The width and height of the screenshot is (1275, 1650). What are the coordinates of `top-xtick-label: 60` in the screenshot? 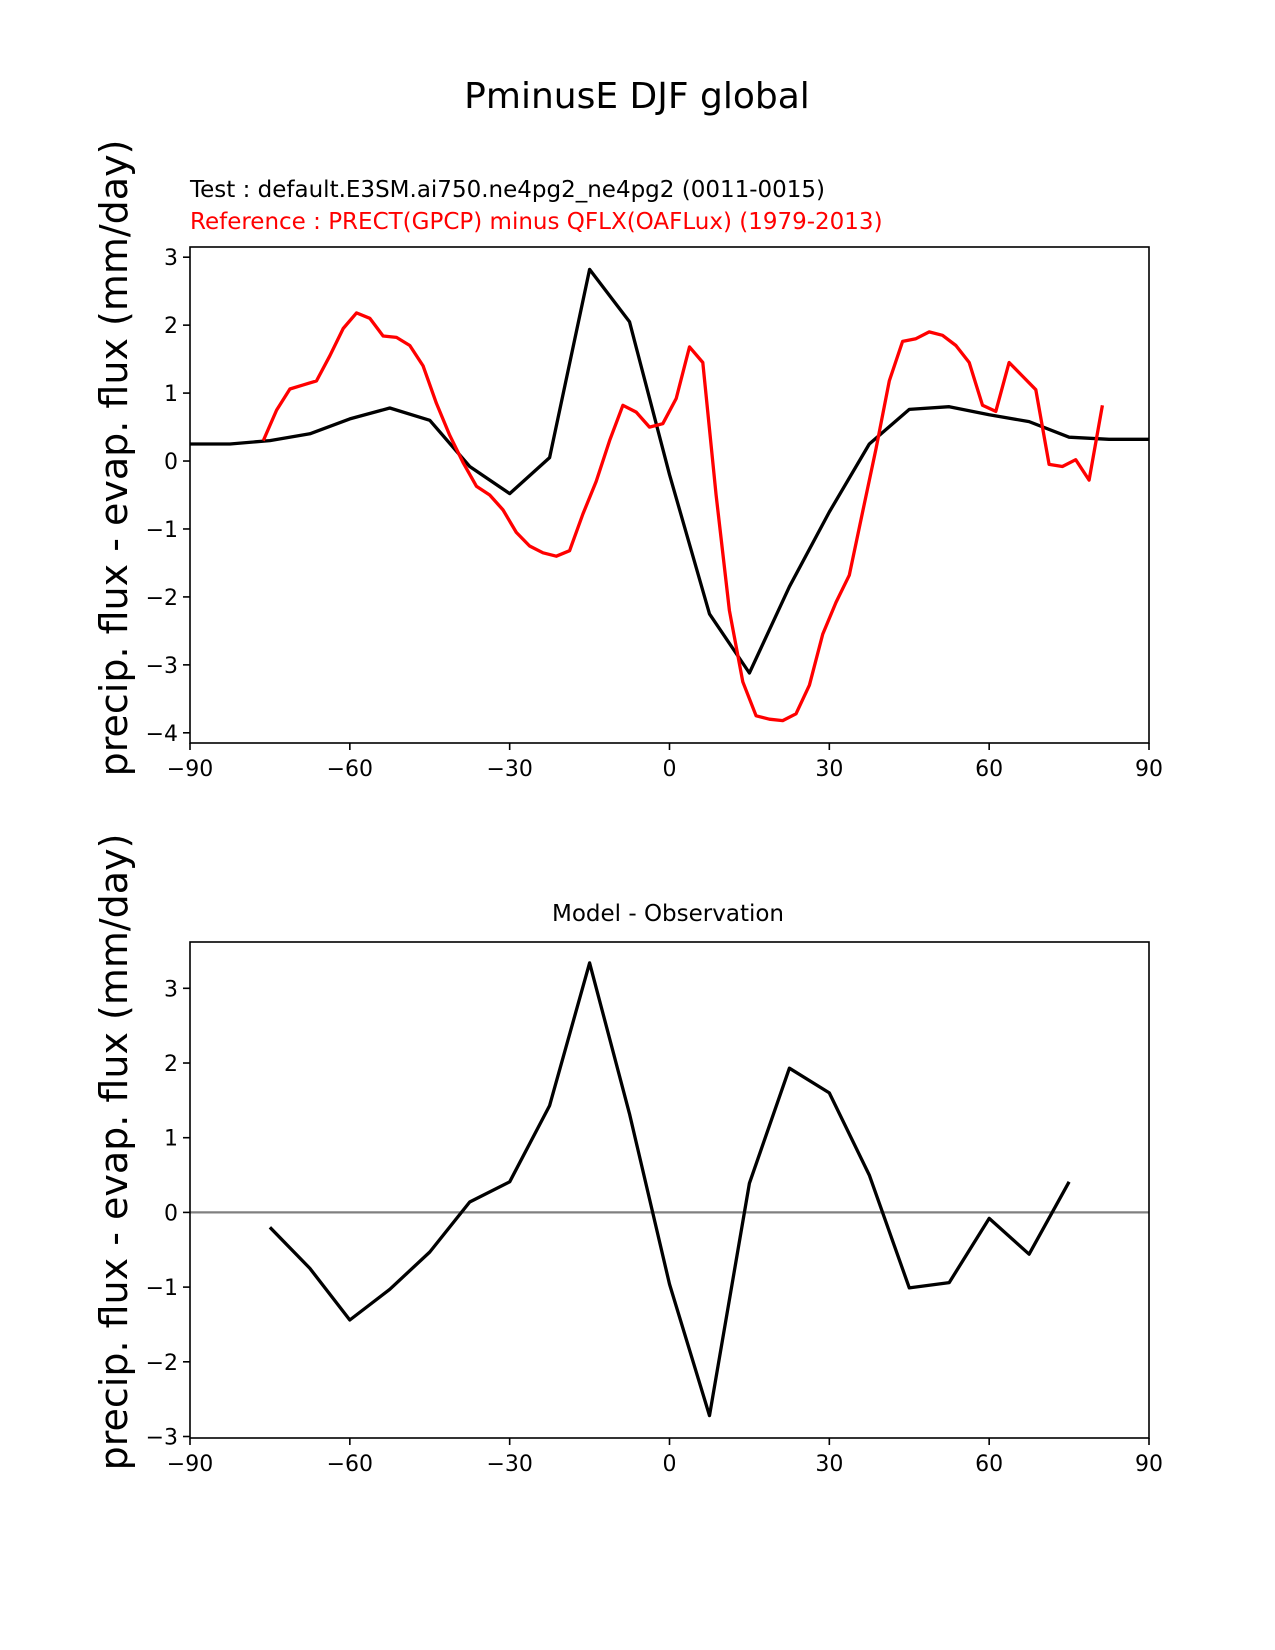 It's located at (989, 769).